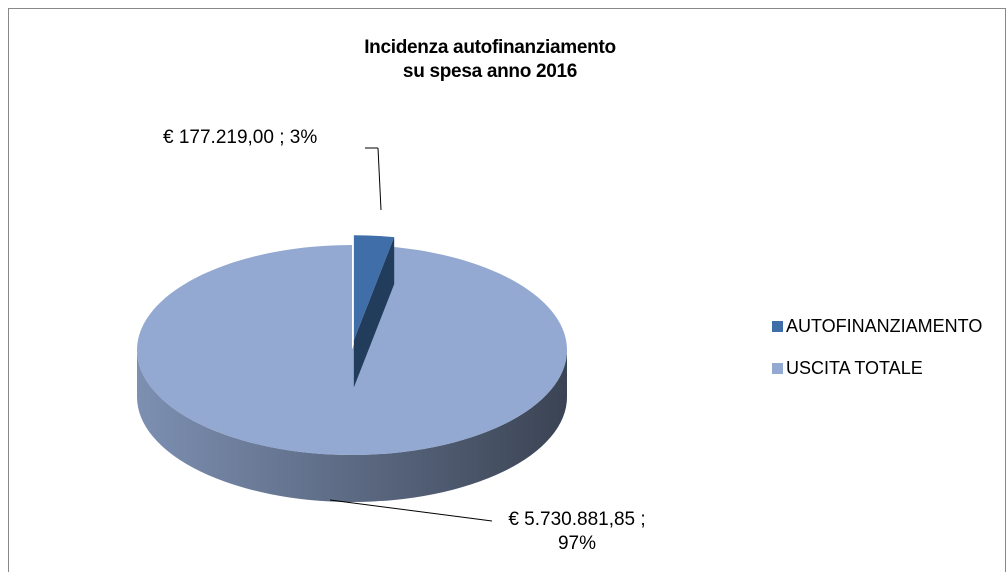 This screenshot has width=1007, height=572. Describe the element at coordinates (884, 326) in the screenshot. I see `legend-label: AUTOFINANZIAMENTO` at that location.